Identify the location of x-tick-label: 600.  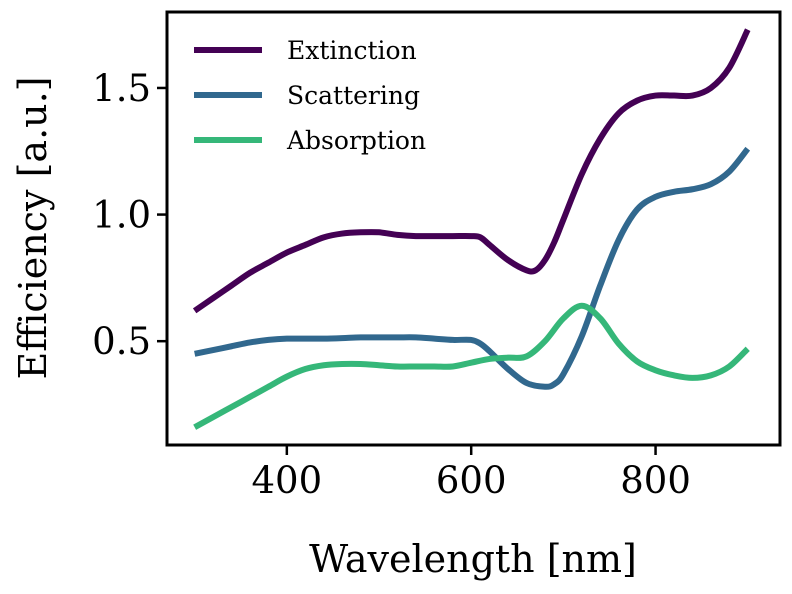
(471, 480).